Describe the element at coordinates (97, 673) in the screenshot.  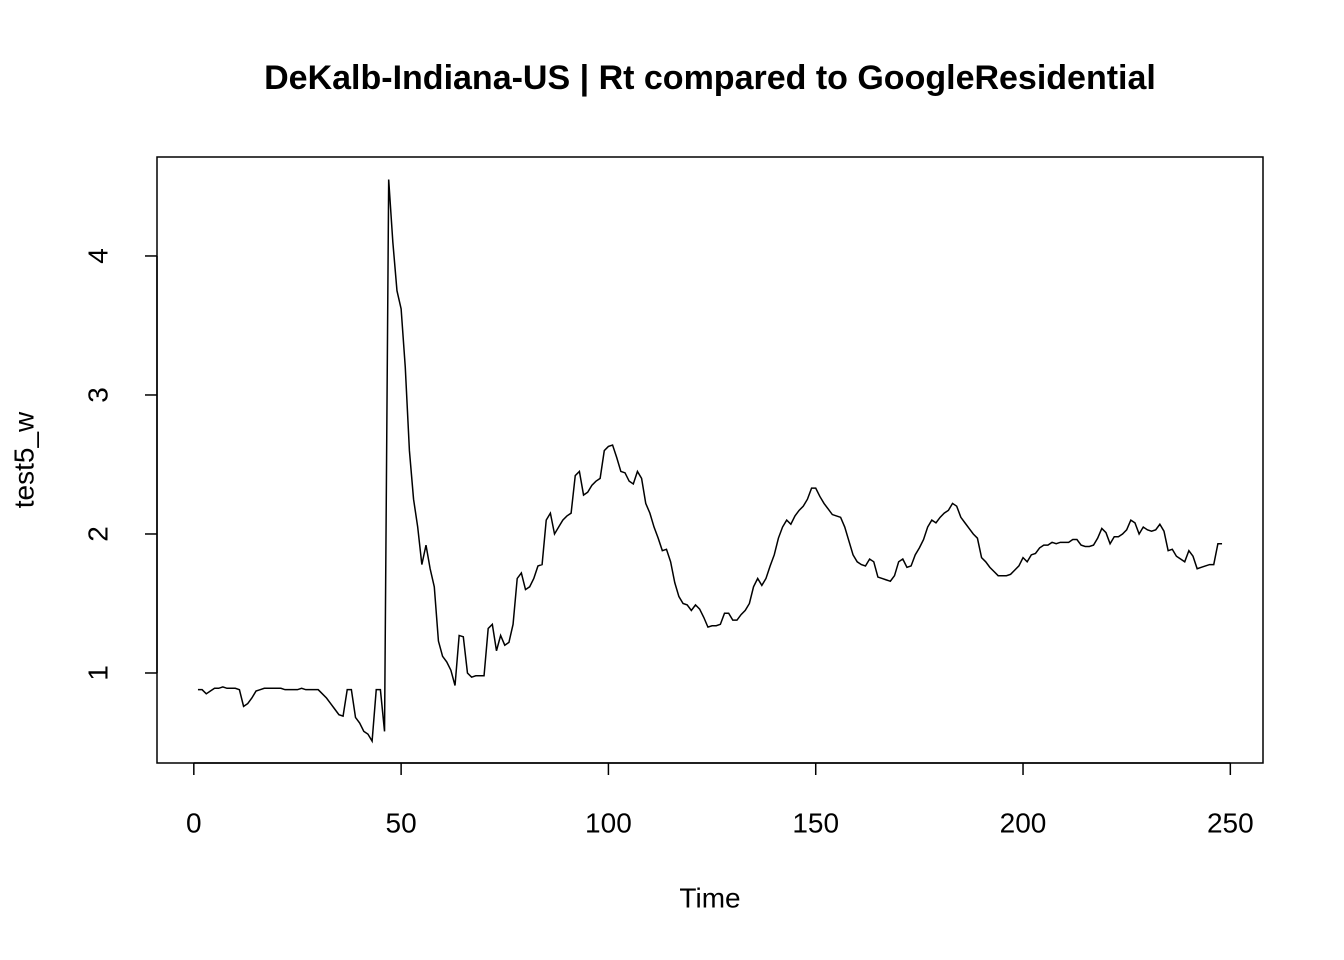
I see `y-tick-label: 1` at that location.